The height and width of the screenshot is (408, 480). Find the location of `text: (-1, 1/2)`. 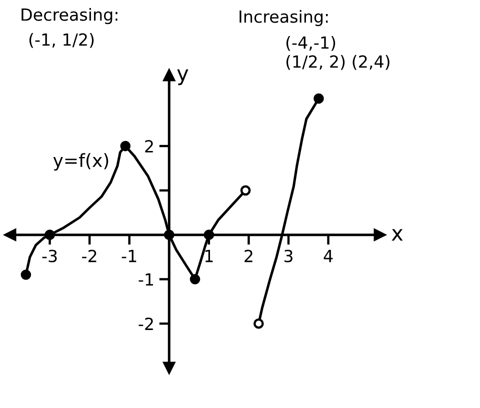

text: (-1, 1/2) is located at coordinates (61, 40).